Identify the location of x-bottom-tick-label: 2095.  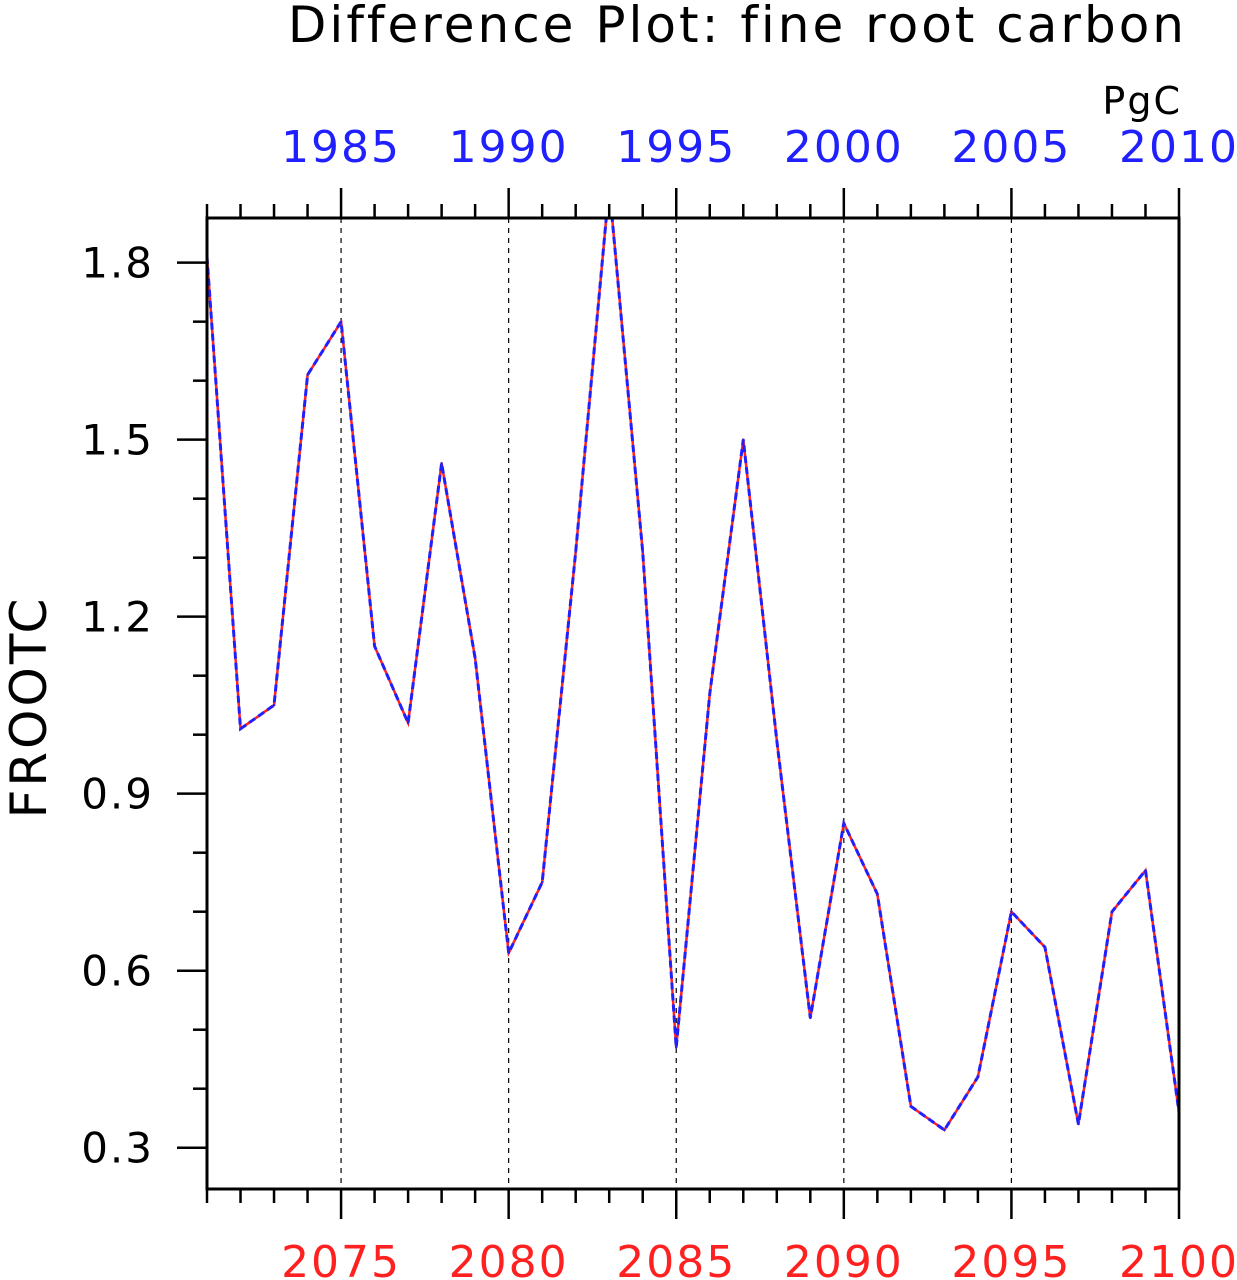
(1011, 1258).